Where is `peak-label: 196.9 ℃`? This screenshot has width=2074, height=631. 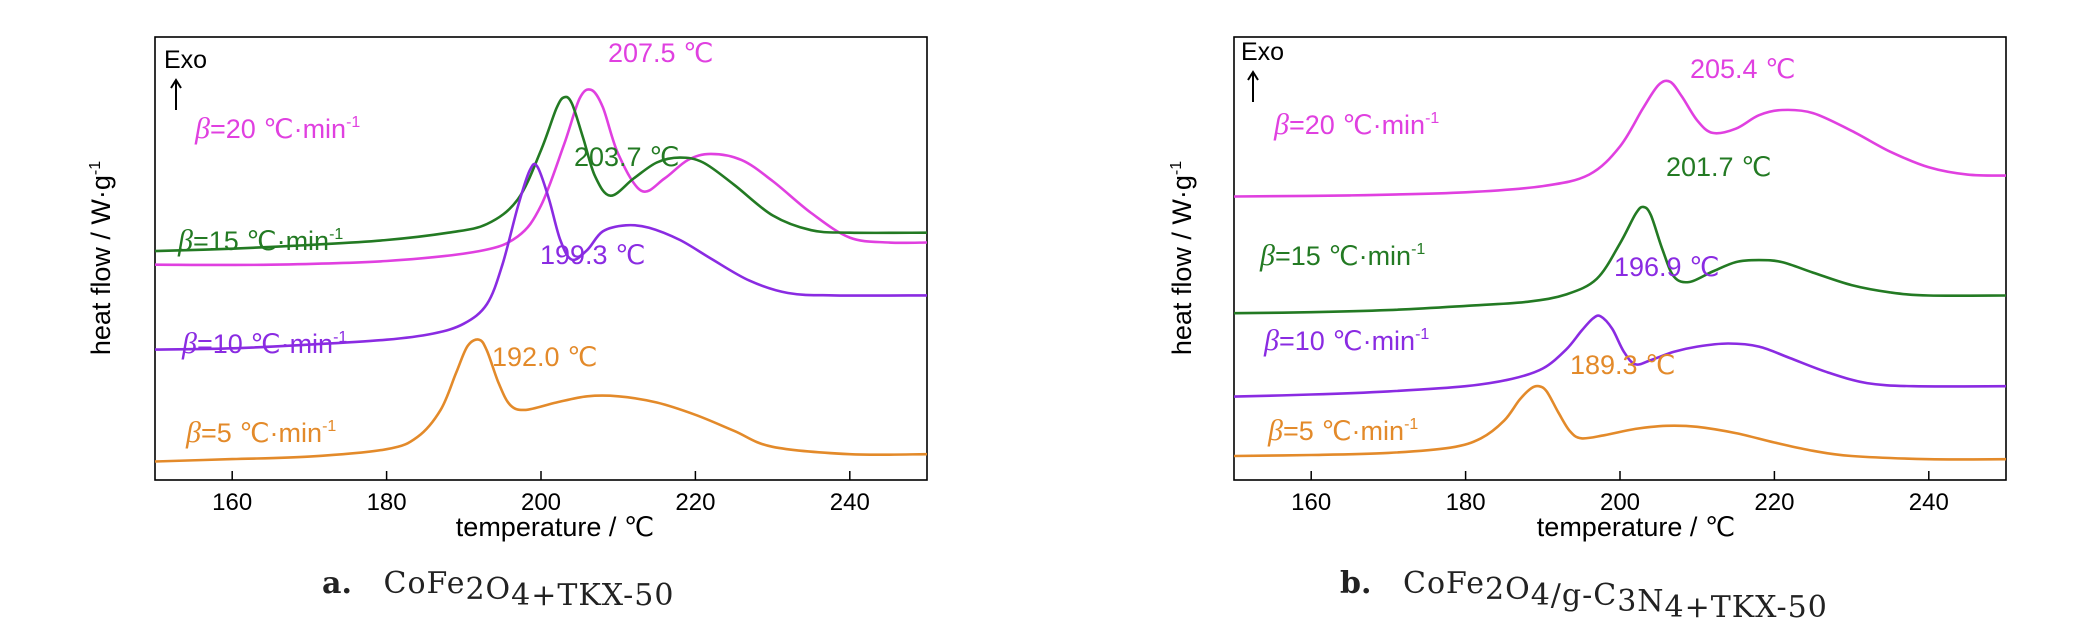
peak-label: 196.9 ℃ is located at coordinates (1666, 267).